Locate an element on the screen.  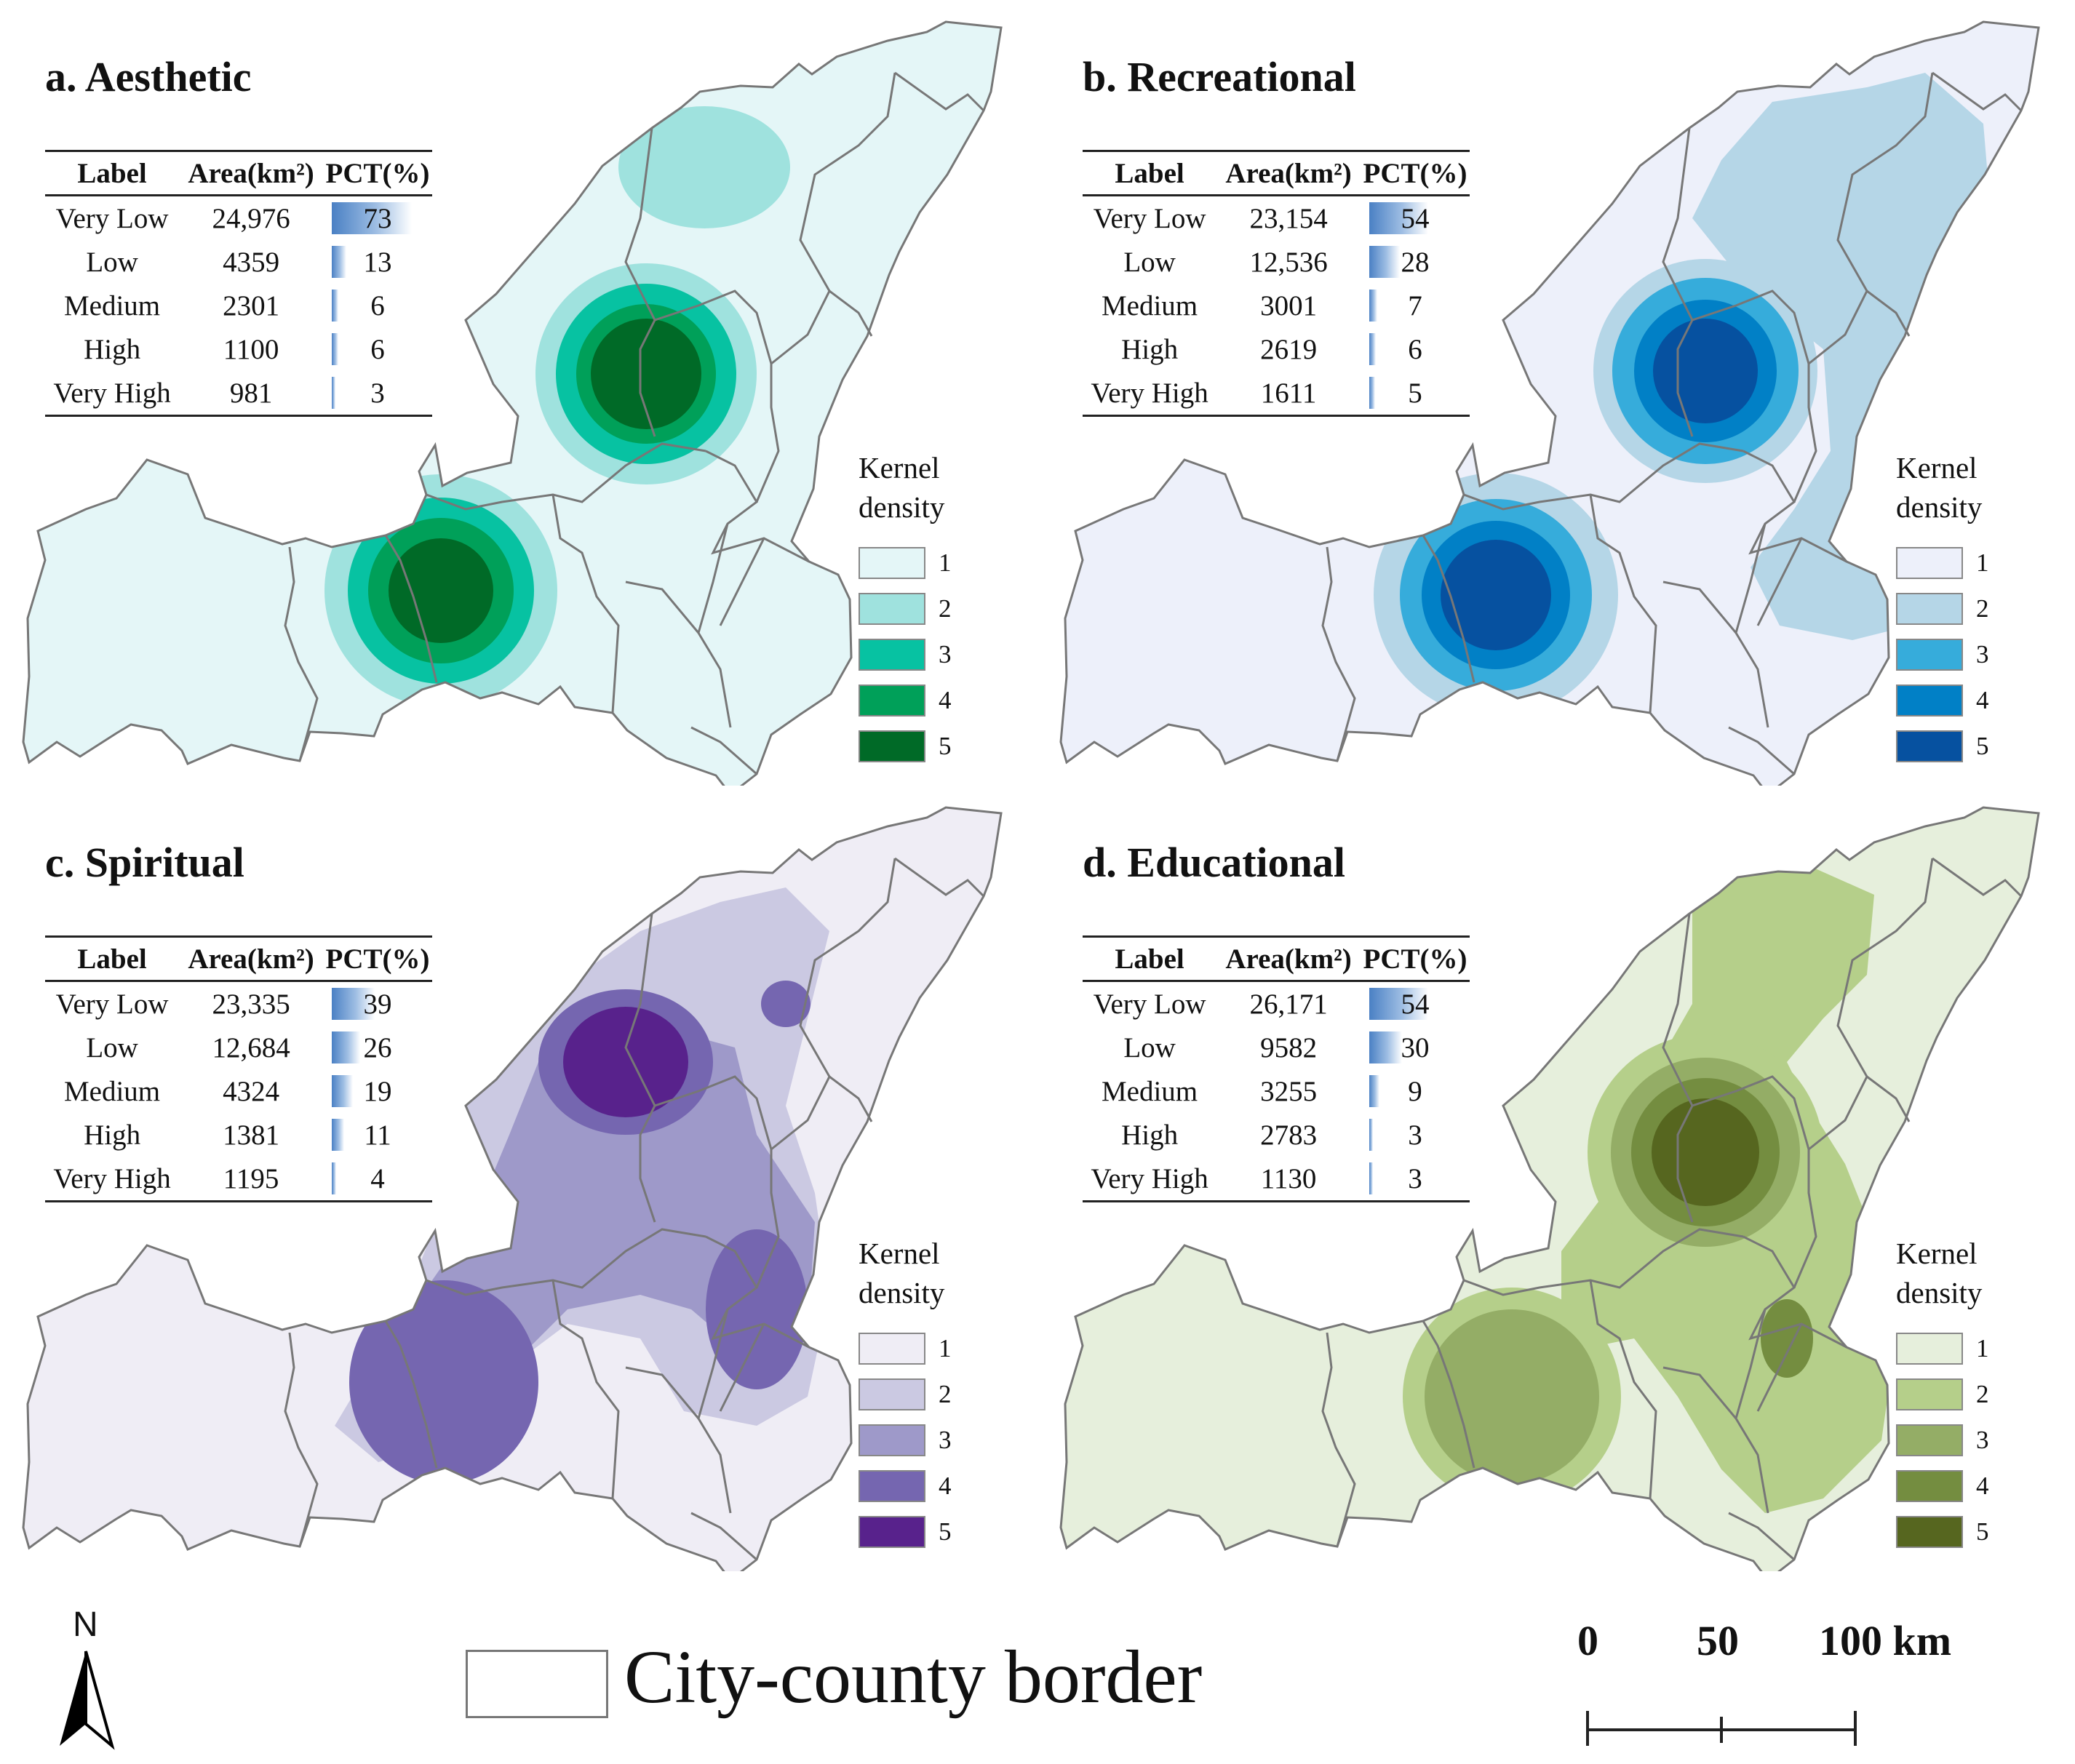
class-pct: 6 is located at coordinates (378, 305).